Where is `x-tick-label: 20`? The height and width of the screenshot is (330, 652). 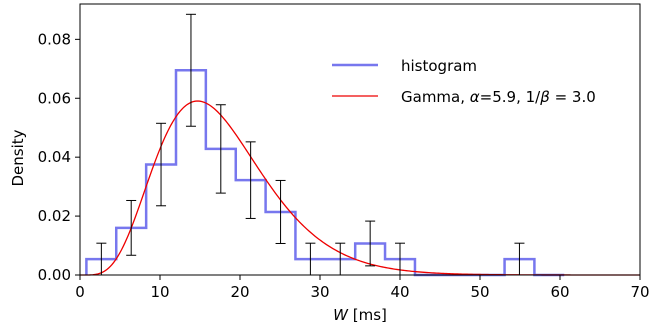
x-tick-label: 20 is located at coordinates (239, 292).